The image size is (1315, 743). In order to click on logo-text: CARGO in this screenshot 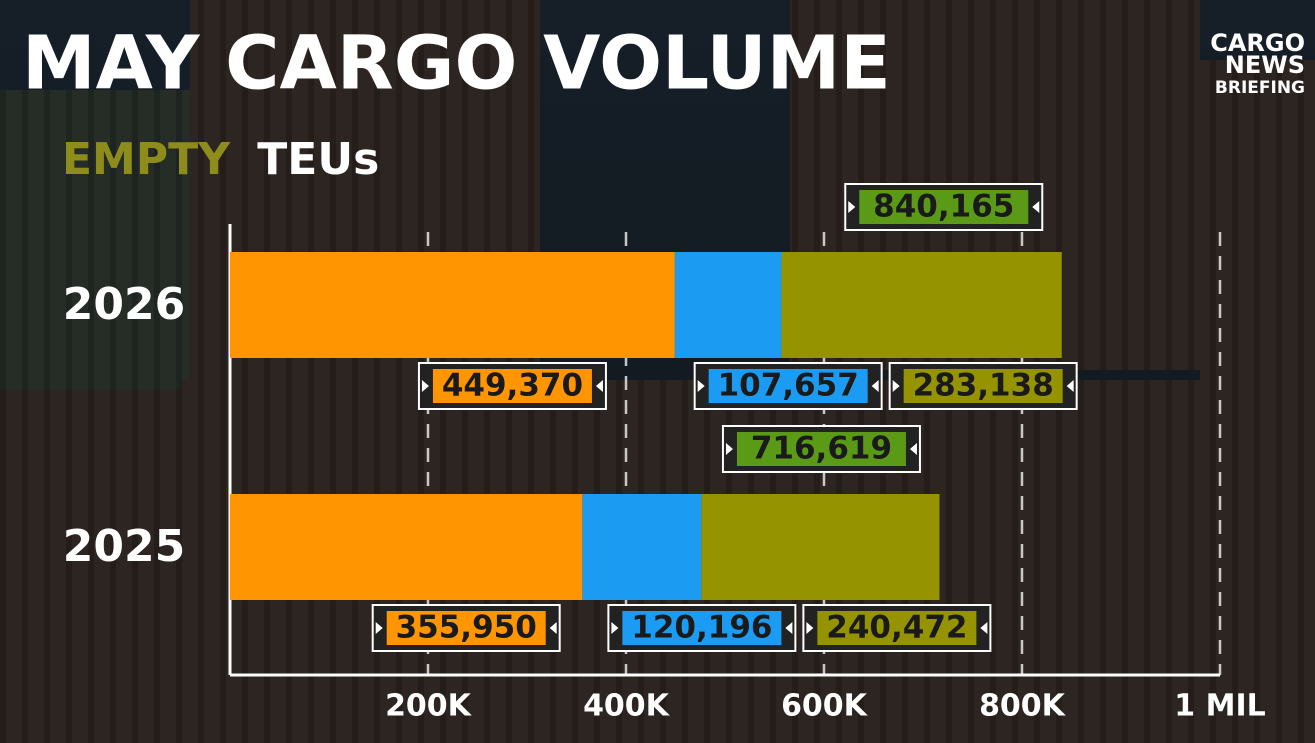, I will do `click(1257, 43)`.